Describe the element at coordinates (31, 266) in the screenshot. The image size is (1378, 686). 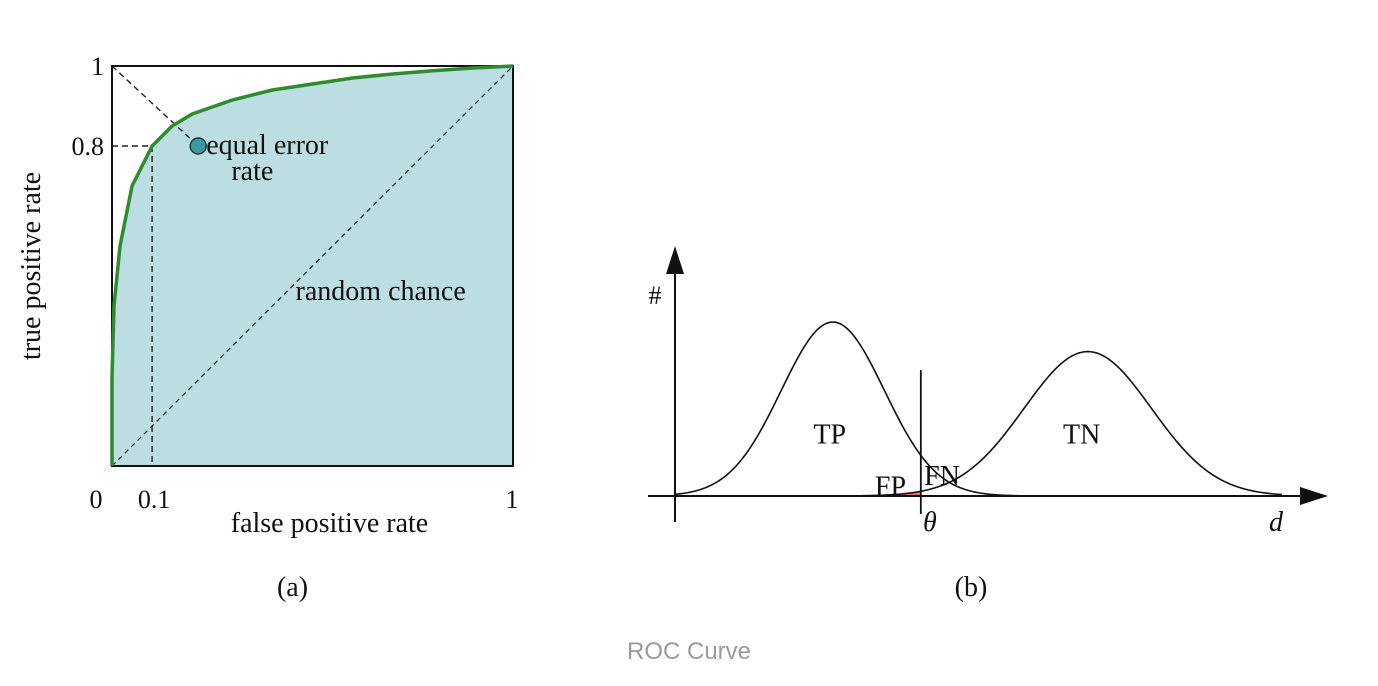
I see `y-axis-label: true positive rate` at that location.